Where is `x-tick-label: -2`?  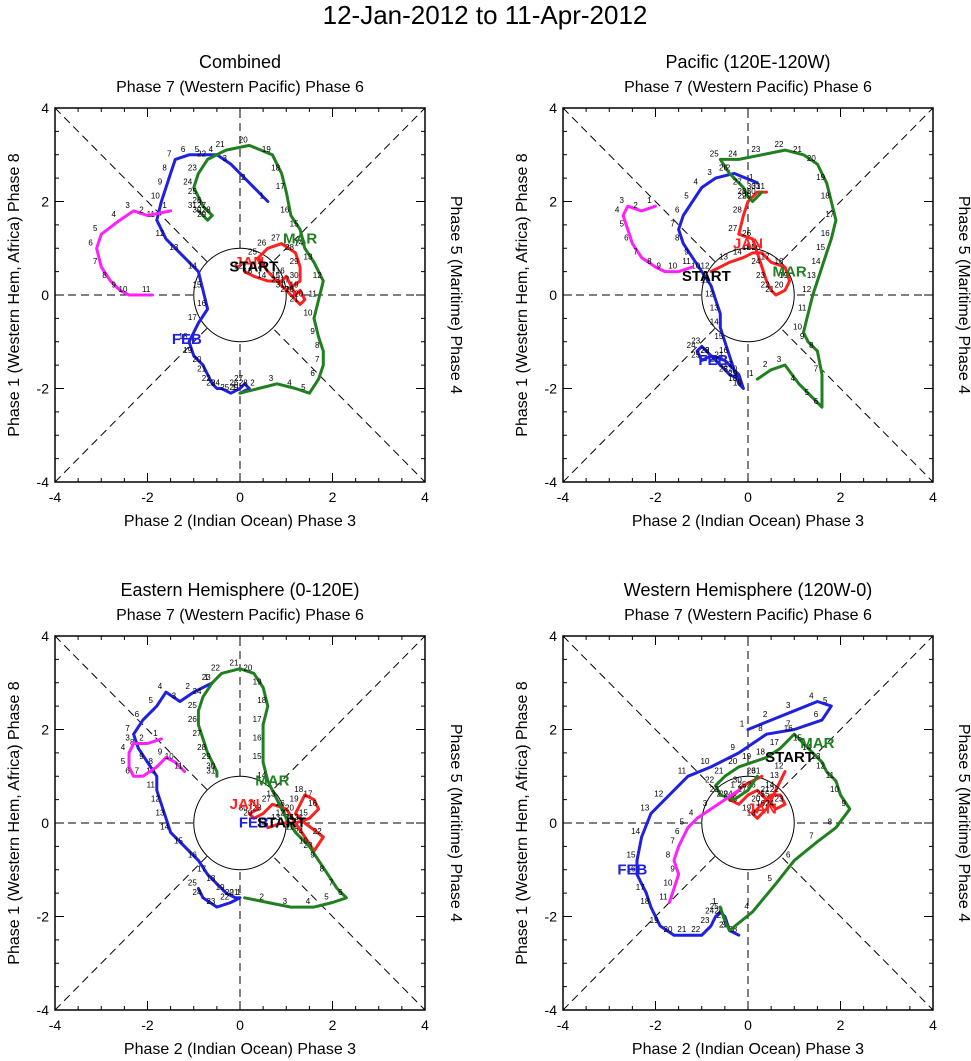 x-tick-label: -2 is located at coordinates (655, 1025).